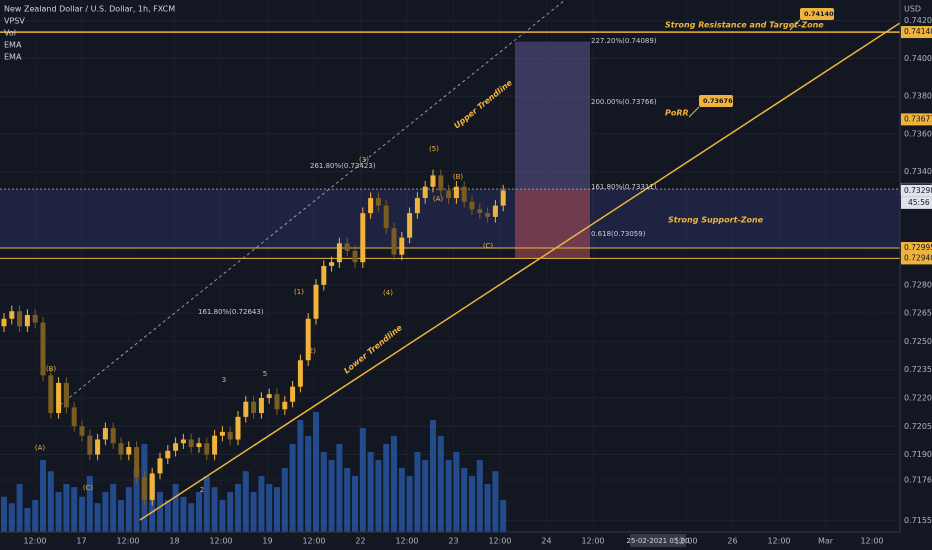  I want to click on price-tag-label: 0.73677, so click(918, 118).